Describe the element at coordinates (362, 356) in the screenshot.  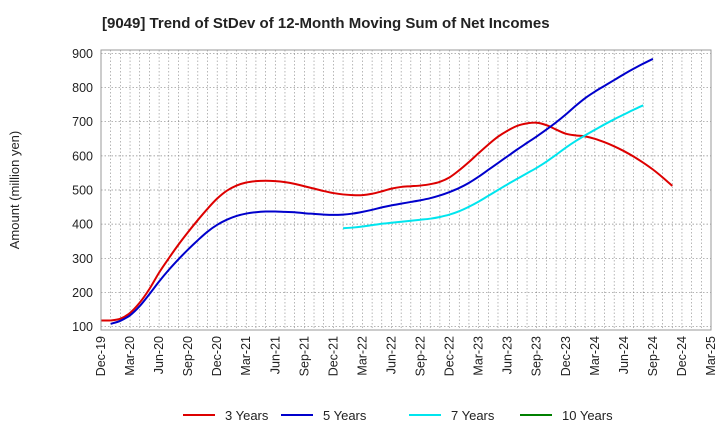
I see `x-tick-label: Mar-22` at that location.